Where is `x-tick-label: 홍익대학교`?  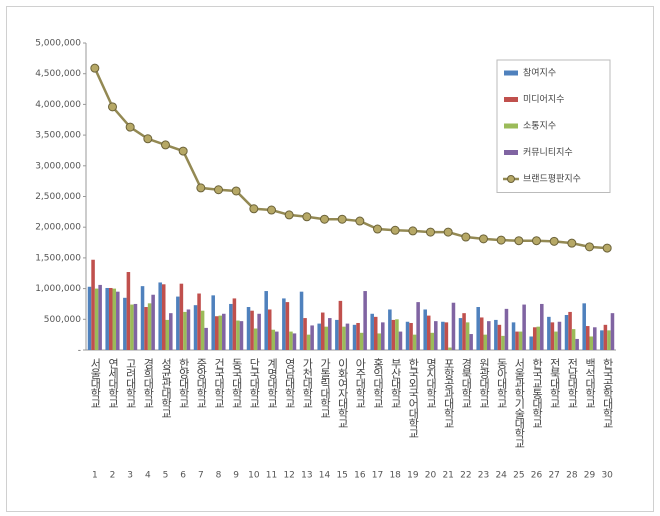 x-tick-label: 홍익대학교 is located at coordinates (378, 382).